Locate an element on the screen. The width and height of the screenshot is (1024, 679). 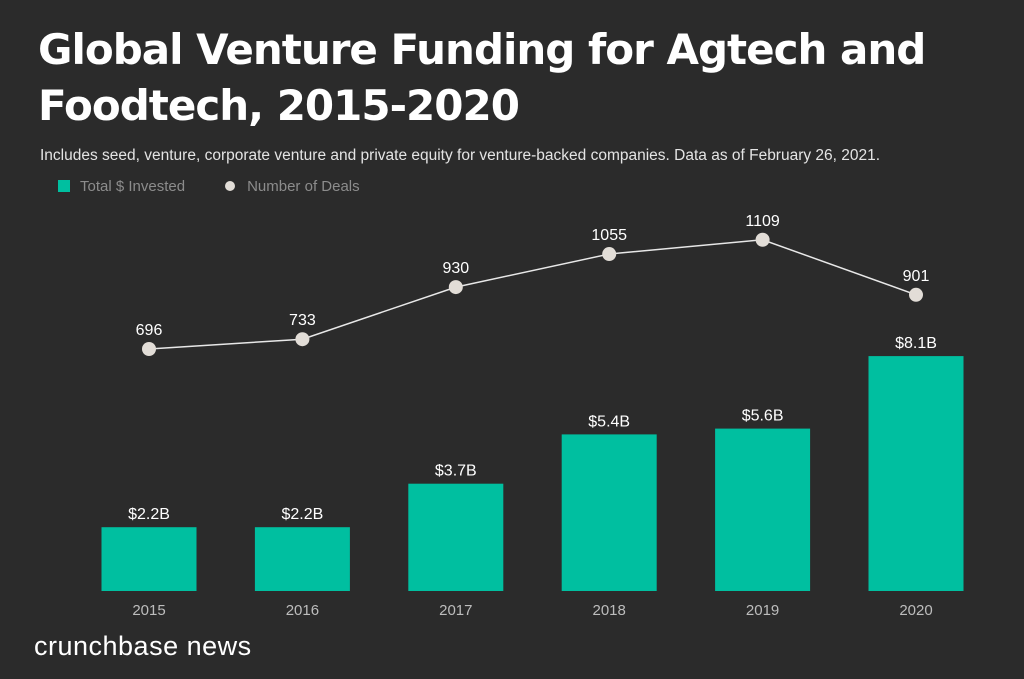
bar-label-2020: $8.1B is located at coordinates (916, 343).